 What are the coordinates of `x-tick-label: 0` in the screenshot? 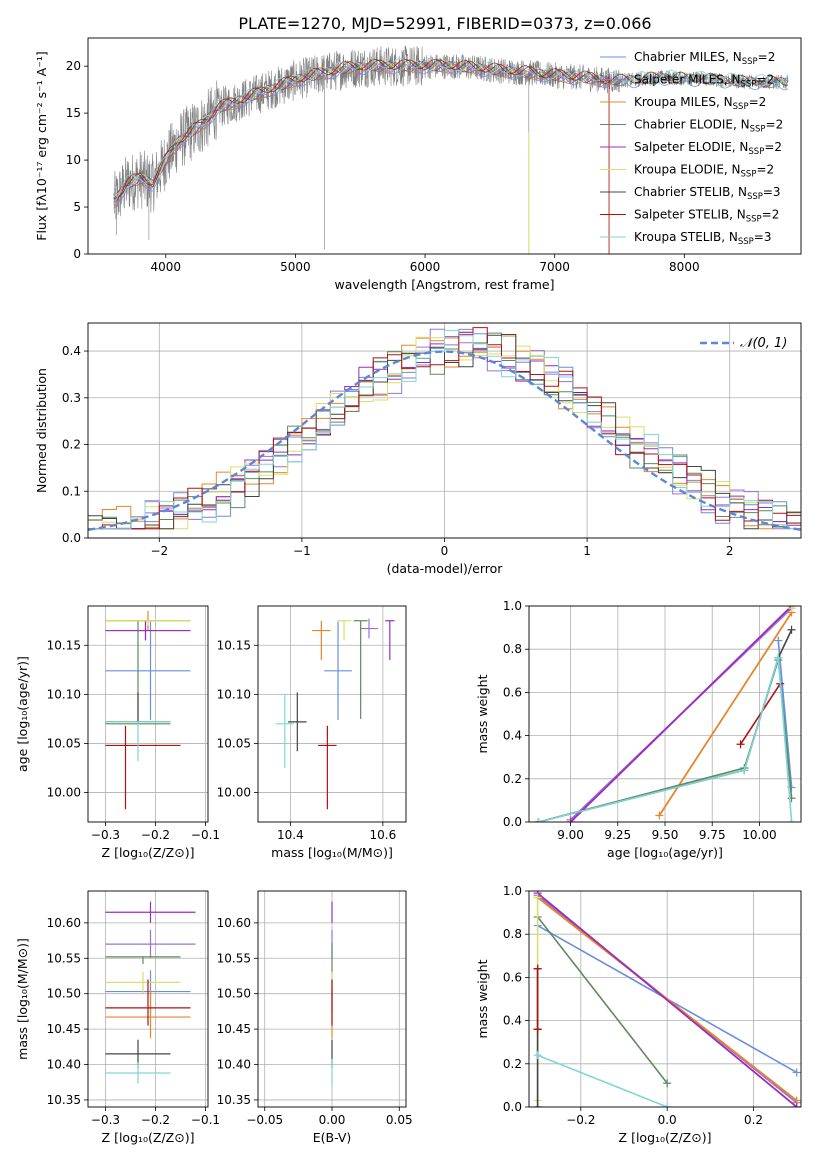 It's located at (445, 551).